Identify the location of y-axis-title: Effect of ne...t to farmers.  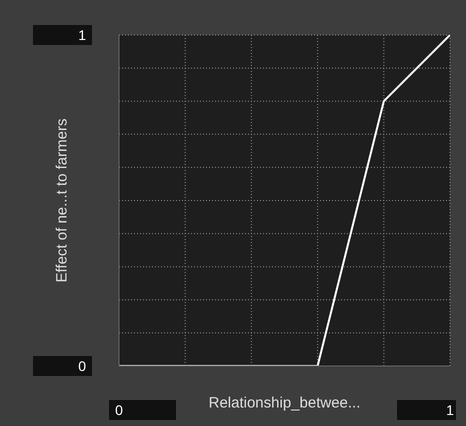
(62, 200).